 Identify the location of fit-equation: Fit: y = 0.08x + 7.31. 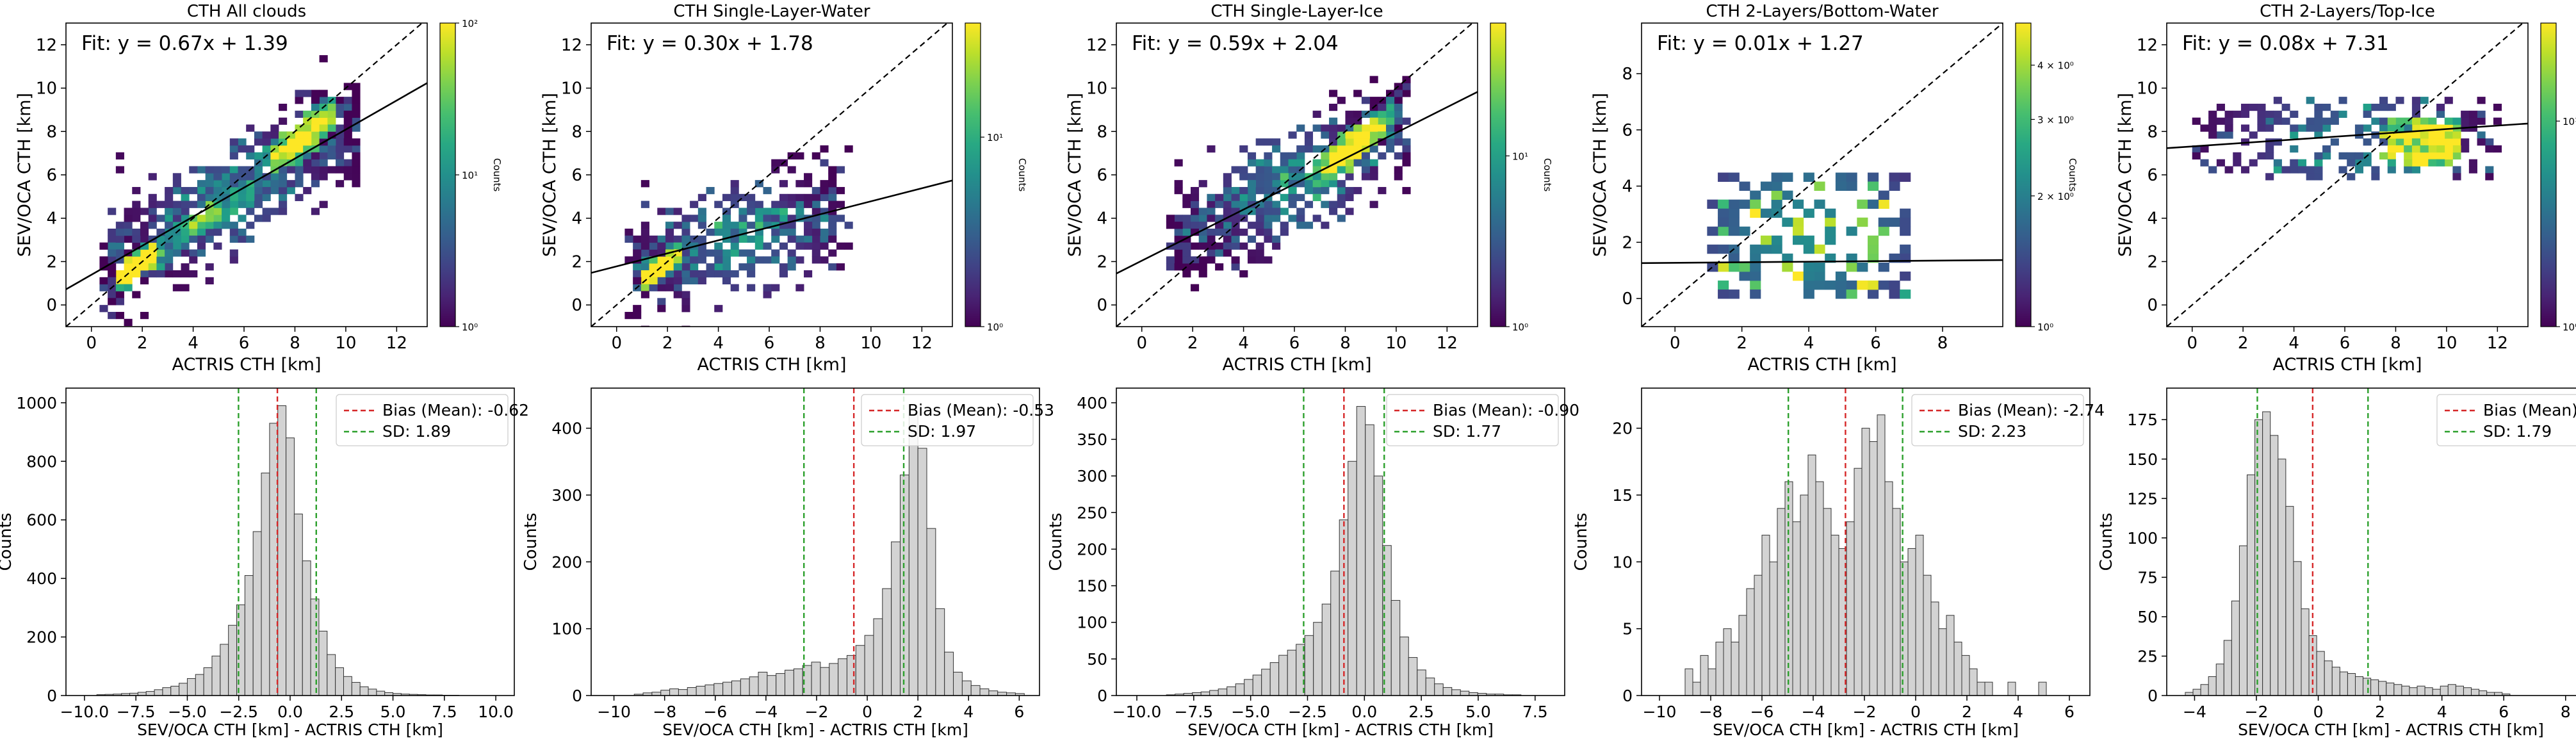
(2285, 43).